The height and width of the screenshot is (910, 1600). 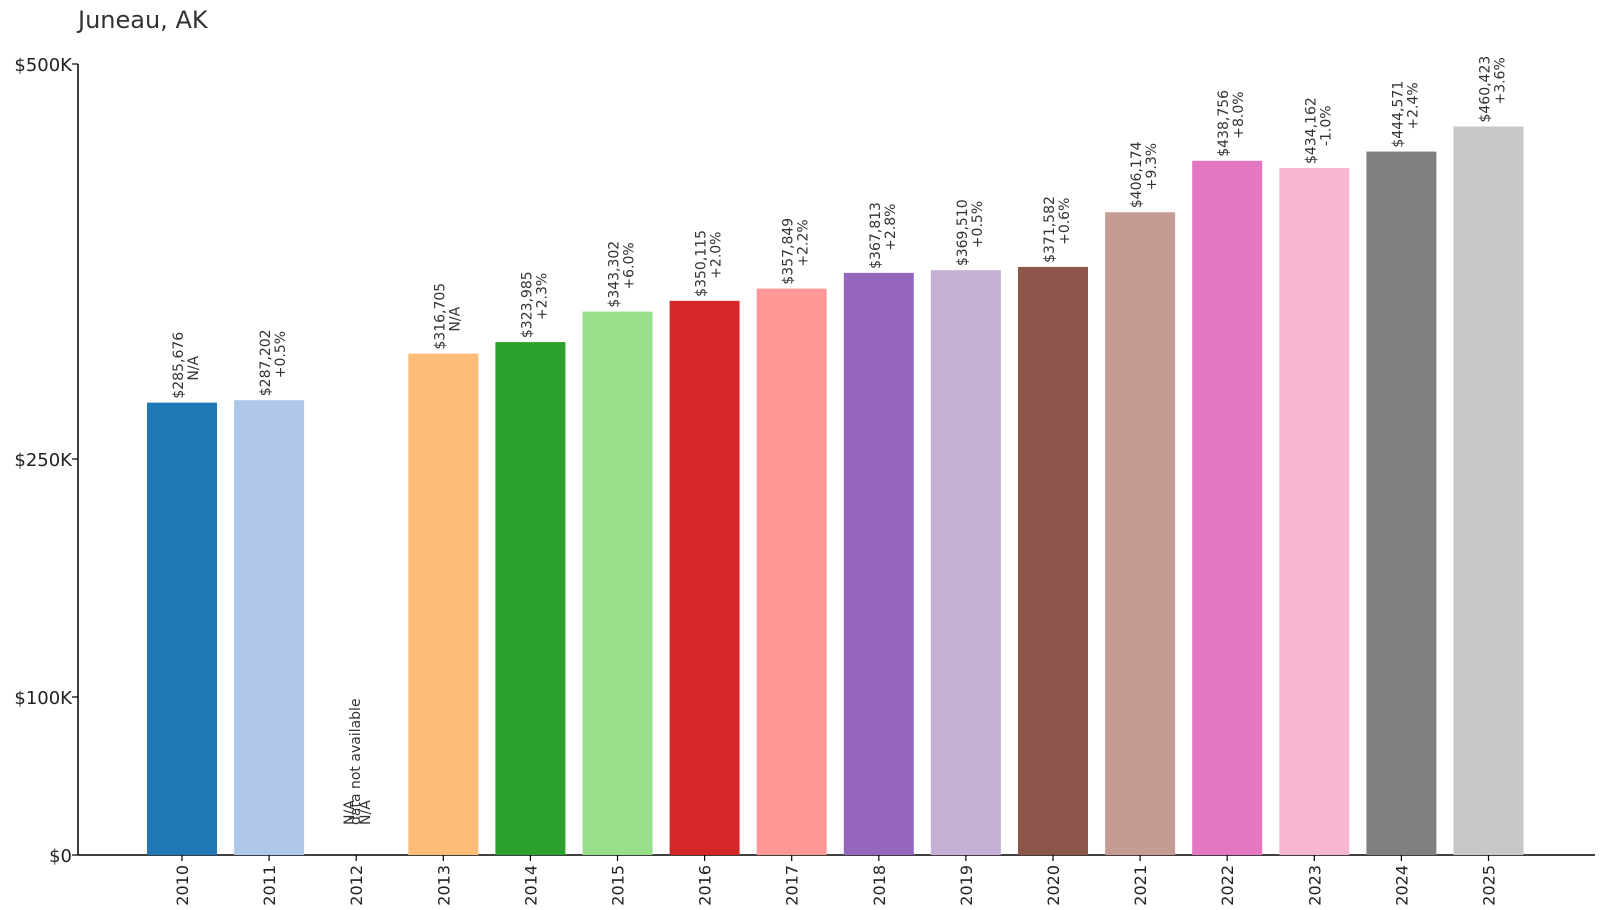 I want to click on y-axis: $0 $100K $250K $500K, so click(x=46, y=461).